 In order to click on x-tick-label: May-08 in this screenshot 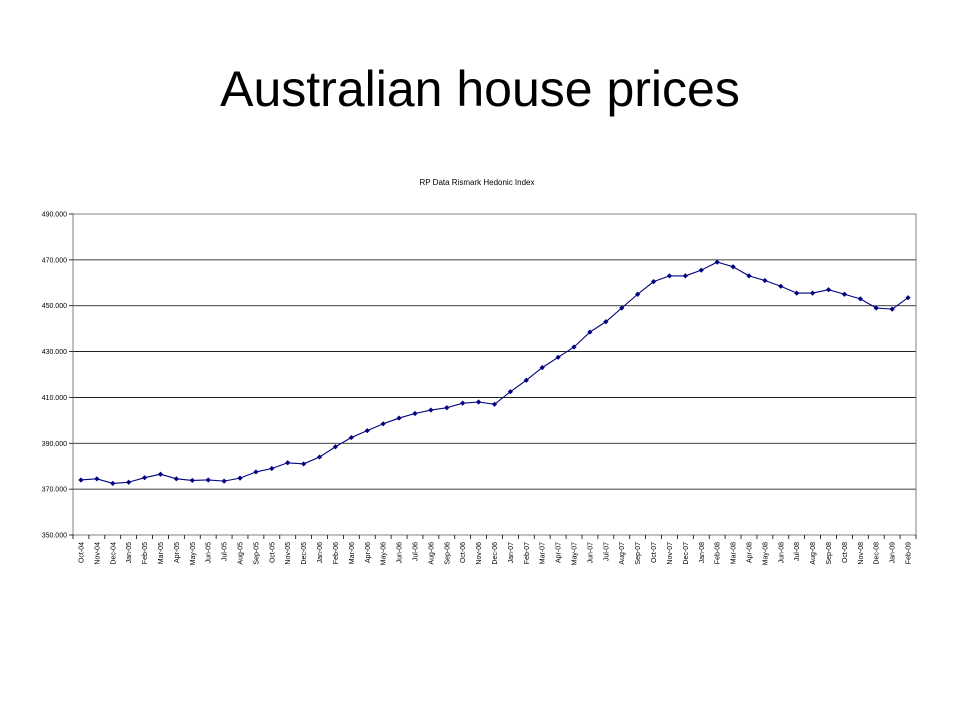, I will do `click(765, 553)`.